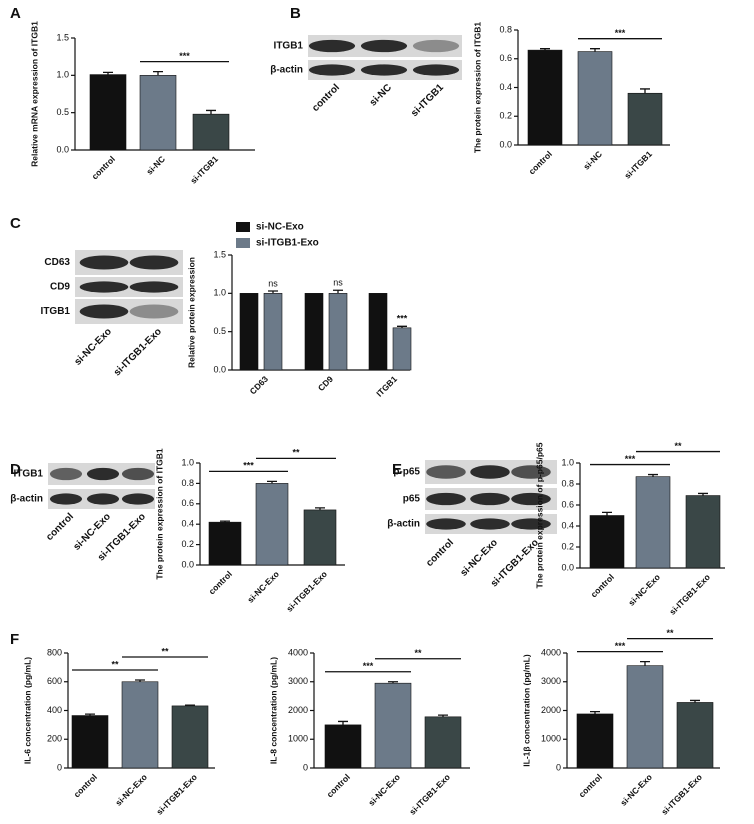  I want to click on panel-label: F, so click(14, 639).